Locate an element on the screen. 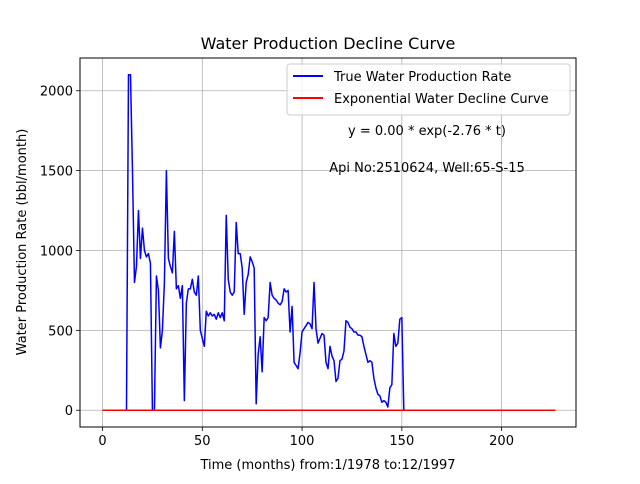 The height and width of the screenshot is (484, 640). x-axis-label: Time (months) from:1/1978 to:12/1997 is located at coordinates (327, 465).